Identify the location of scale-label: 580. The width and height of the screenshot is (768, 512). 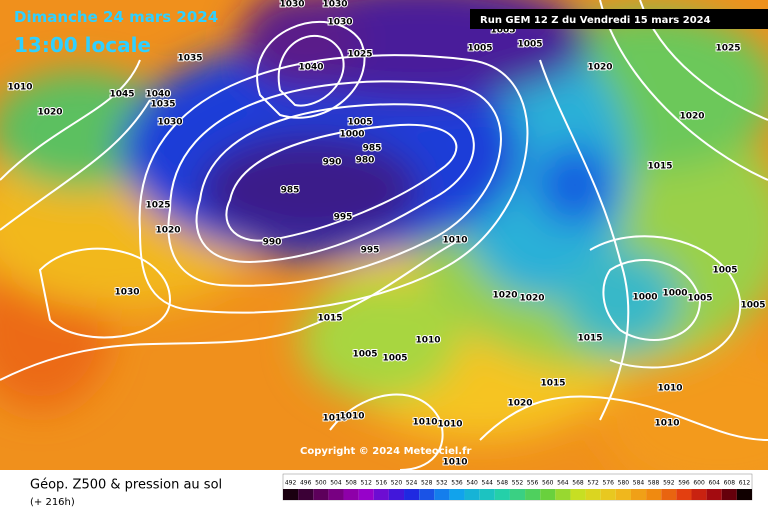
(624, 483).